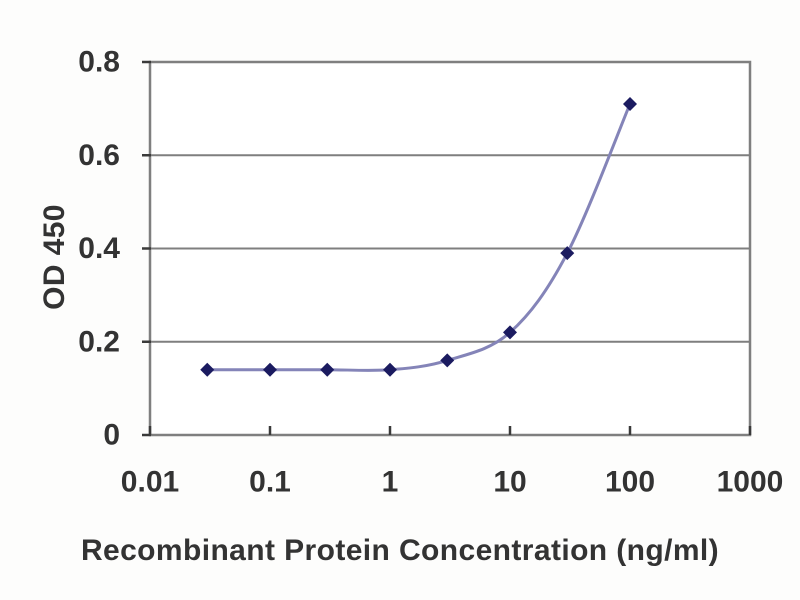 Image resolution: width=800 pixels, height=600 pixels. I want to click on x-tick-label: 10, so click(509, 482).